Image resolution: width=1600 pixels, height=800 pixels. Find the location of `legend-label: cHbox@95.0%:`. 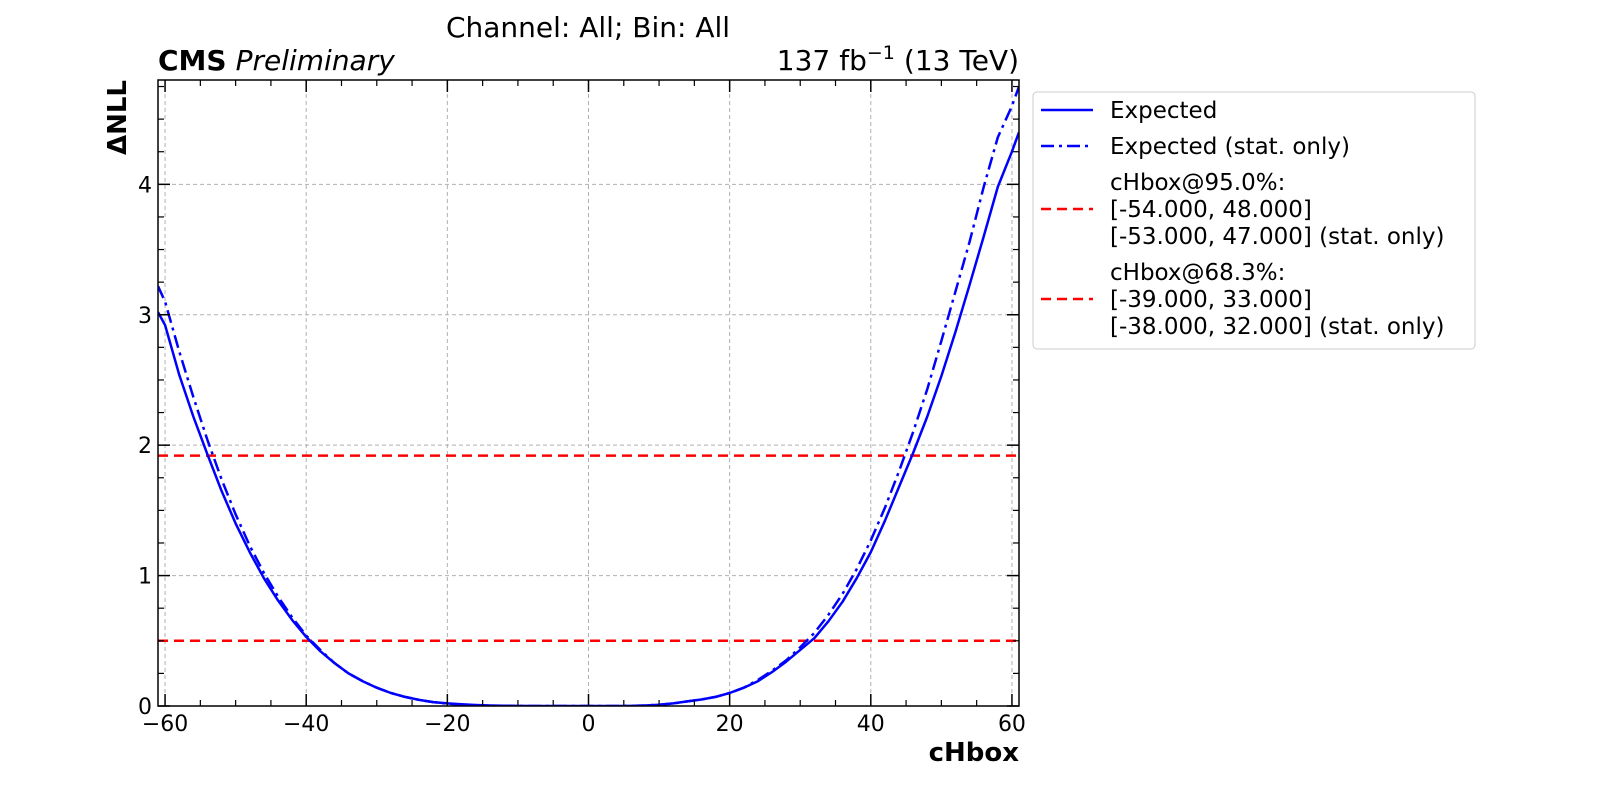

legend-label: cHbox@95.0%: is located at coordinates (1197, 183).